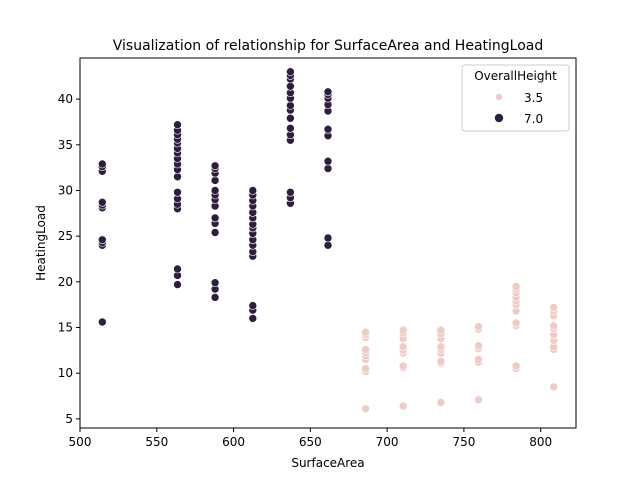 The height and width of the screenshot is (480, 640). Describe the element at coordinates (533, 98) in the screenshot. I see `legend-label-3-5: 3.5` at that location.